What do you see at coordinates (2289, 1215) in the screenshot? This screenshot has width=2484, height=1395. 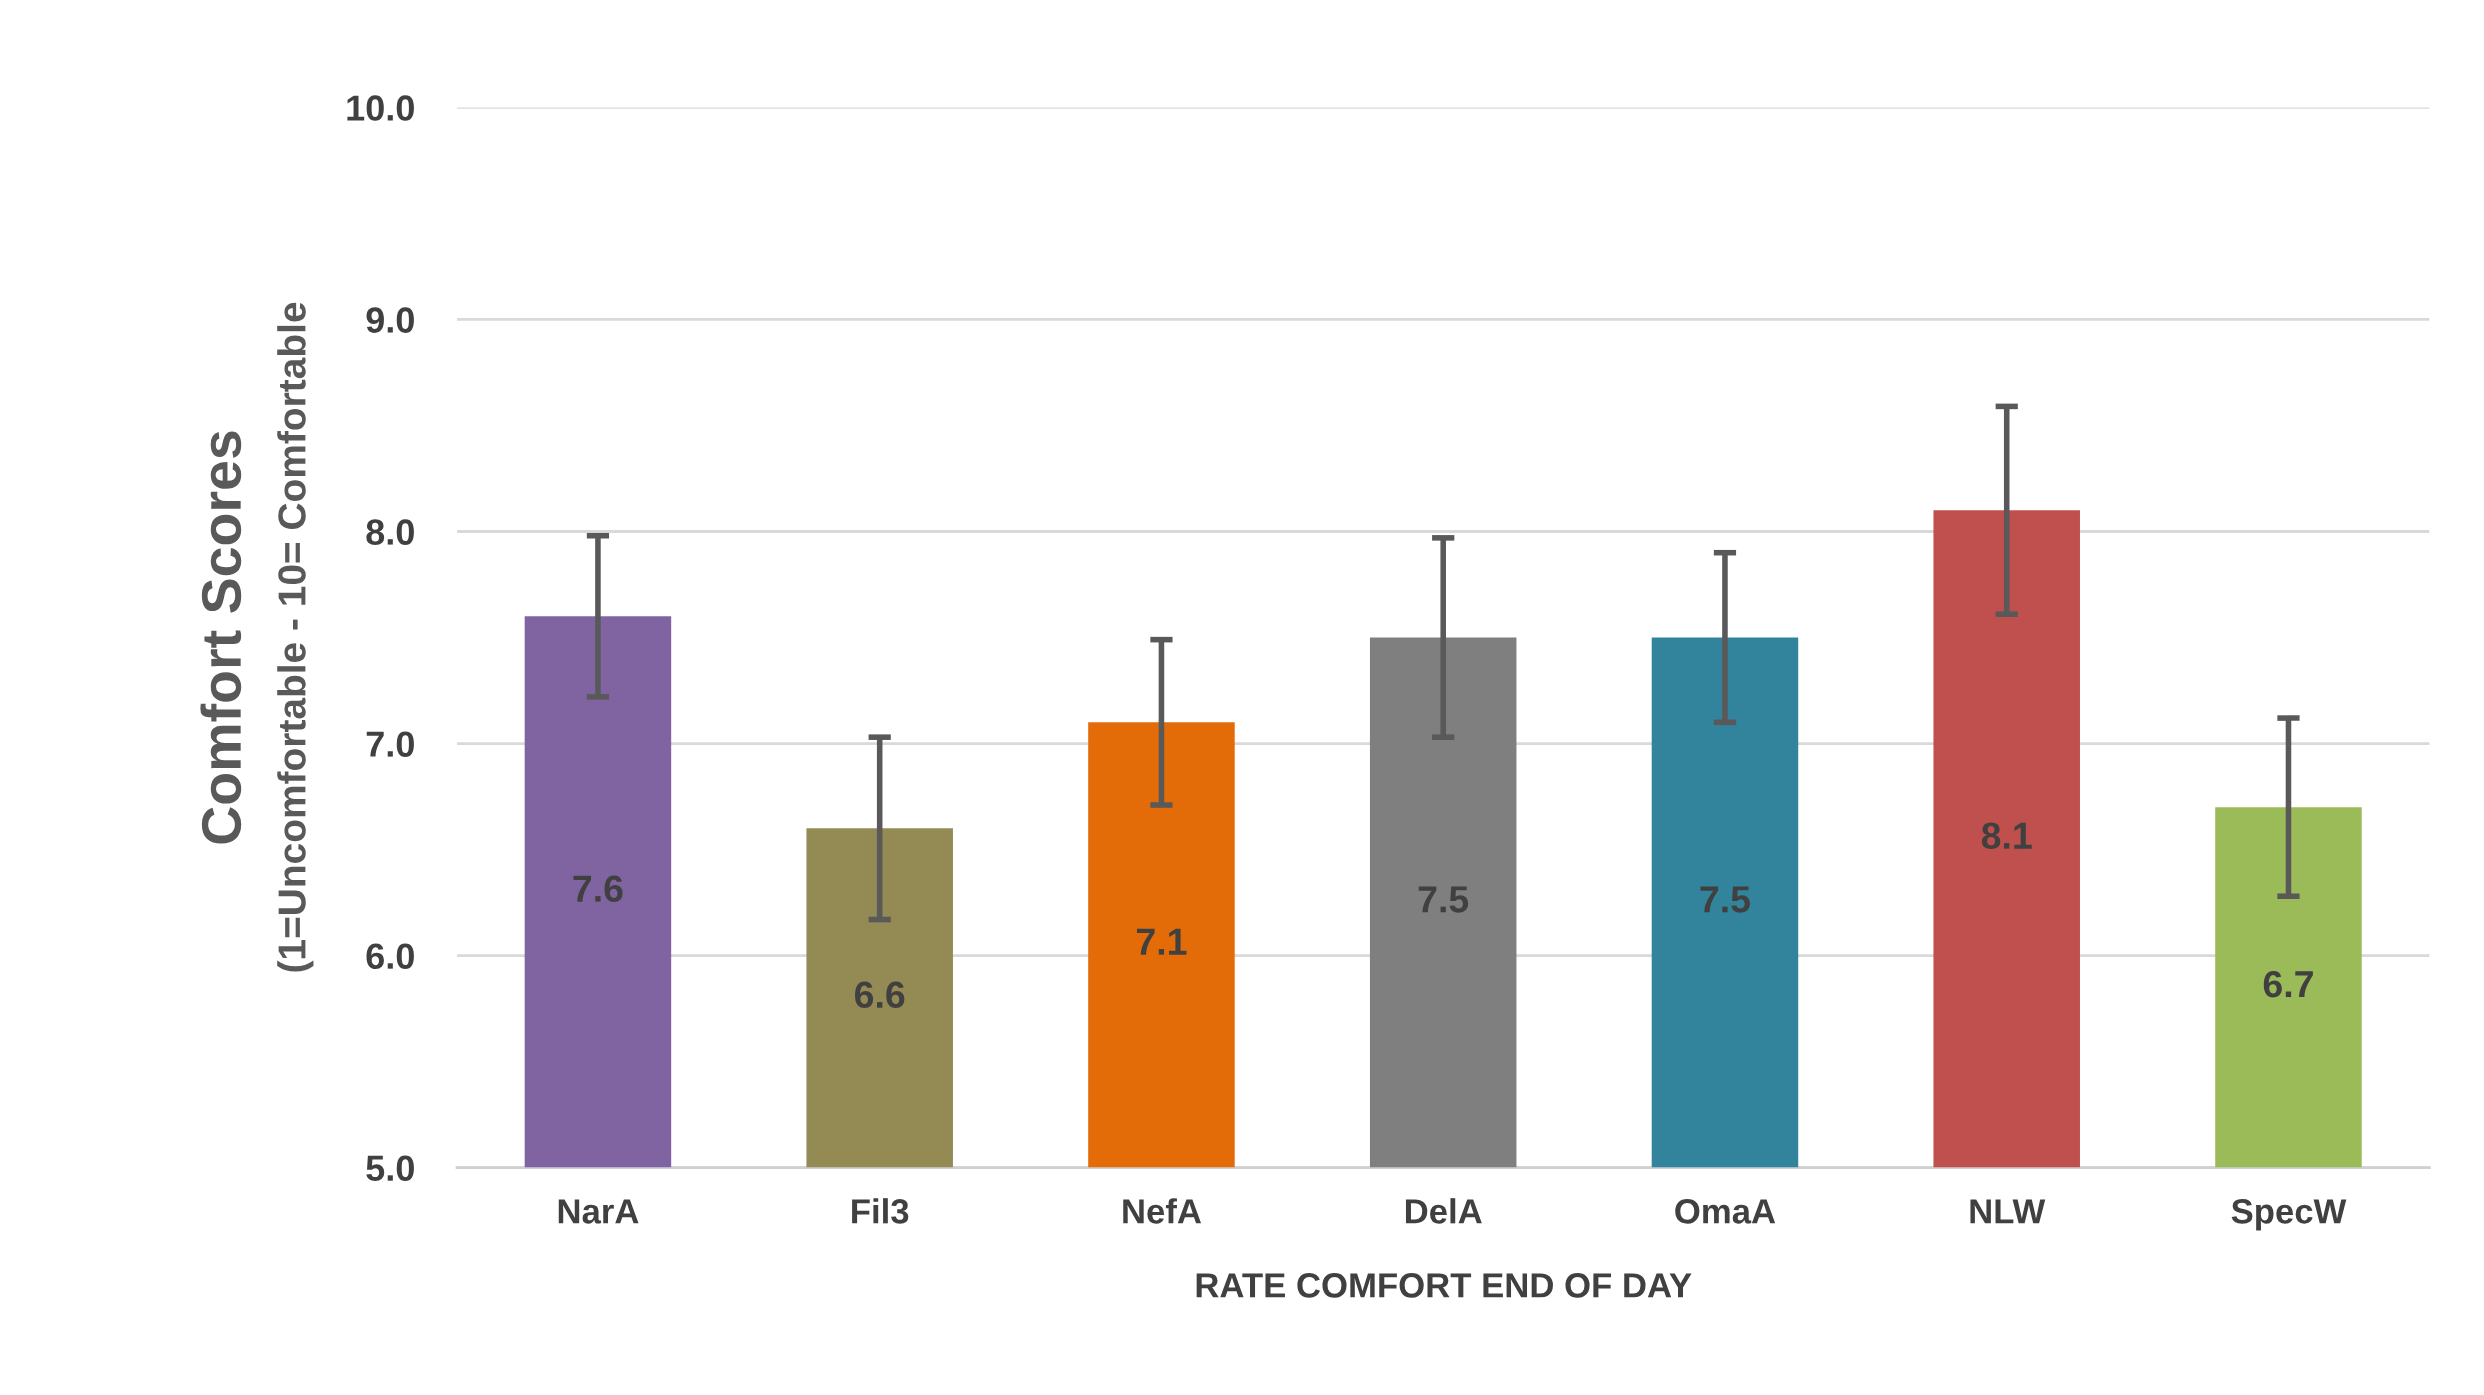 I see `x-tick-label: SpecW` at bounding box center [2289, 1215].